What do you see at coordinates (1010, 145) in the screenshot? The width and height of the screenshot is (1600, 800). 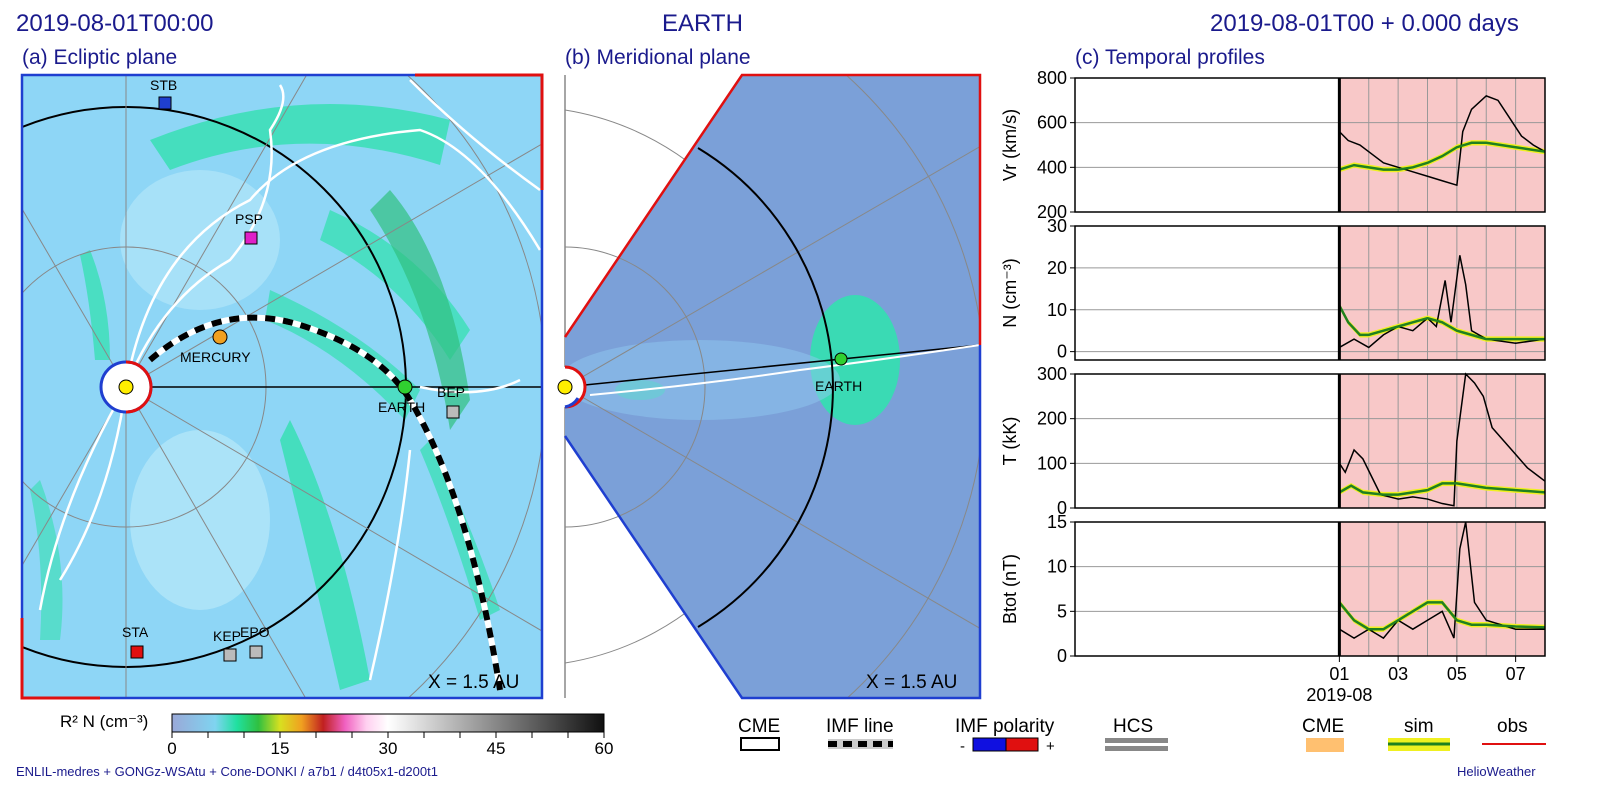 I see `ylabel: Vr (km/s)` at bounding box center [1010, 145].